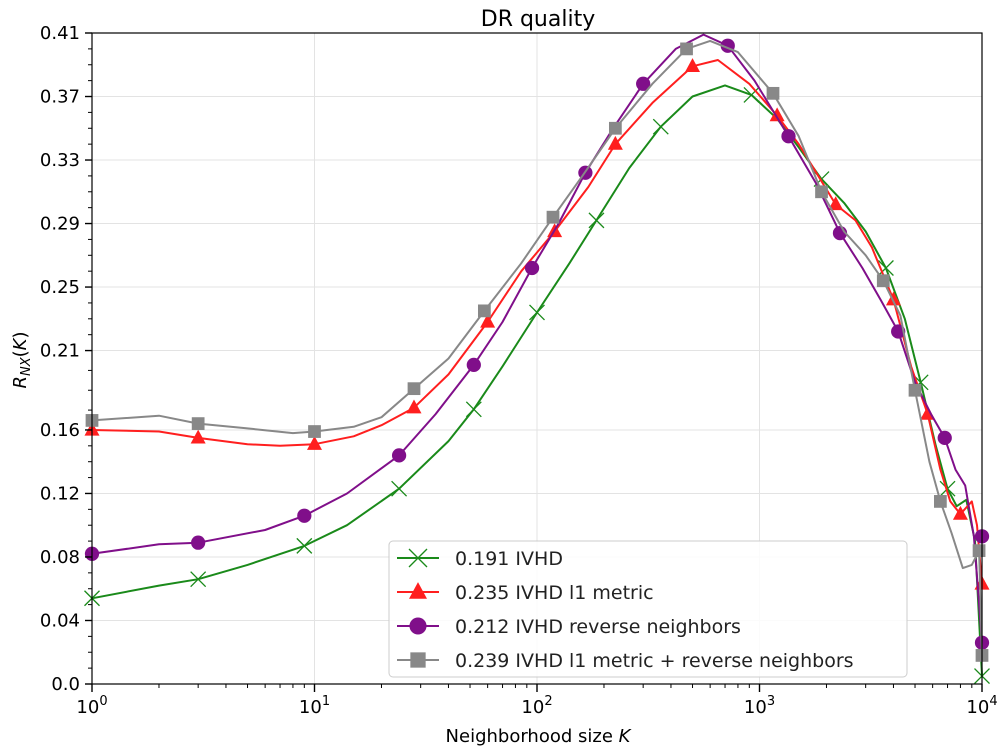 The image size is (1004, 754). I want to click on y-tick-label: 0.41, so click(60, 33).